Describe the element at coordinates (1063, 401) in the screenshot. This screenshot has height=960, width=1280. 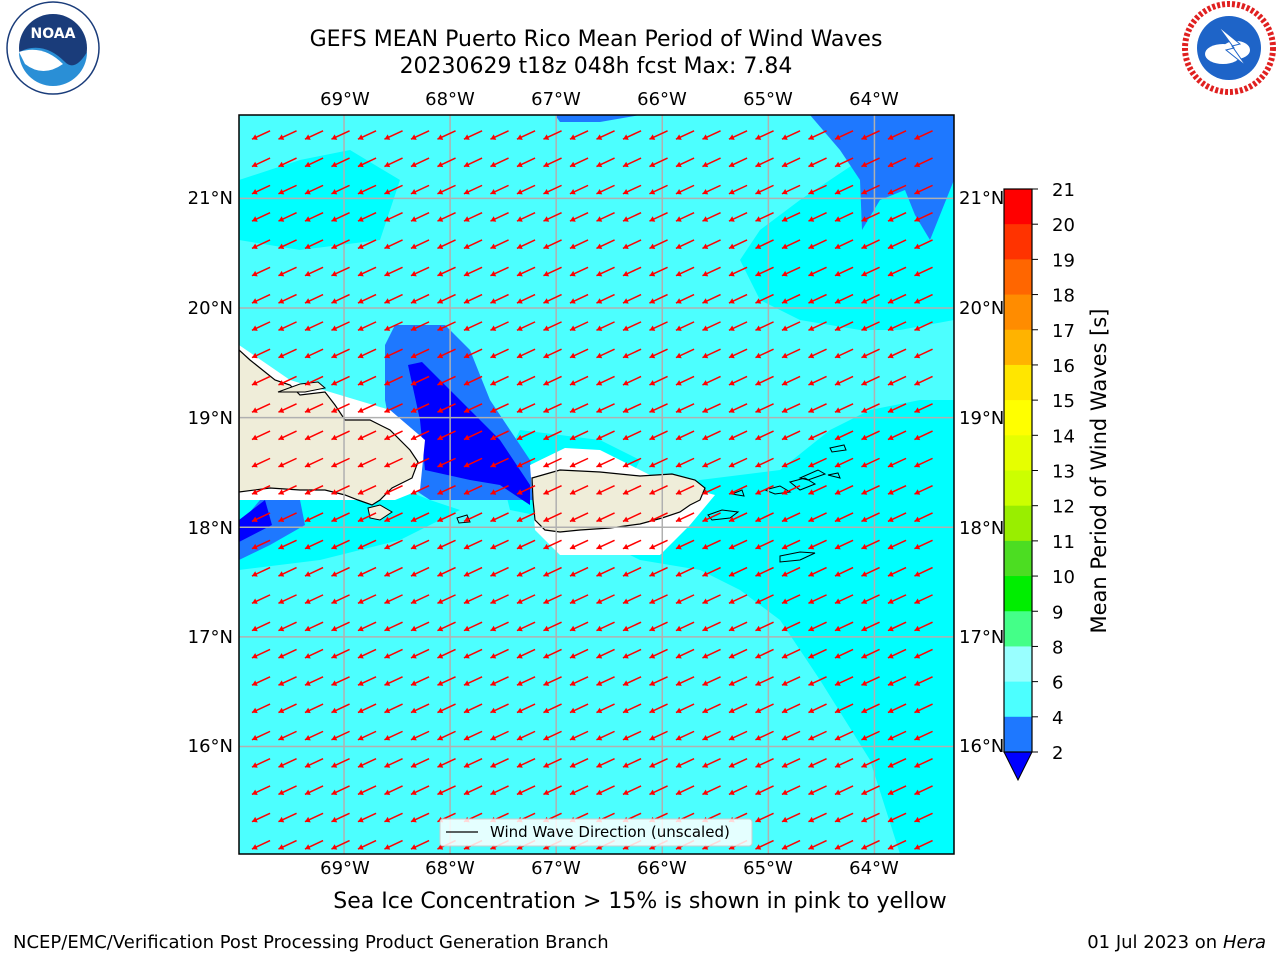
I see `colorbar-tick-label: 15` at that location.